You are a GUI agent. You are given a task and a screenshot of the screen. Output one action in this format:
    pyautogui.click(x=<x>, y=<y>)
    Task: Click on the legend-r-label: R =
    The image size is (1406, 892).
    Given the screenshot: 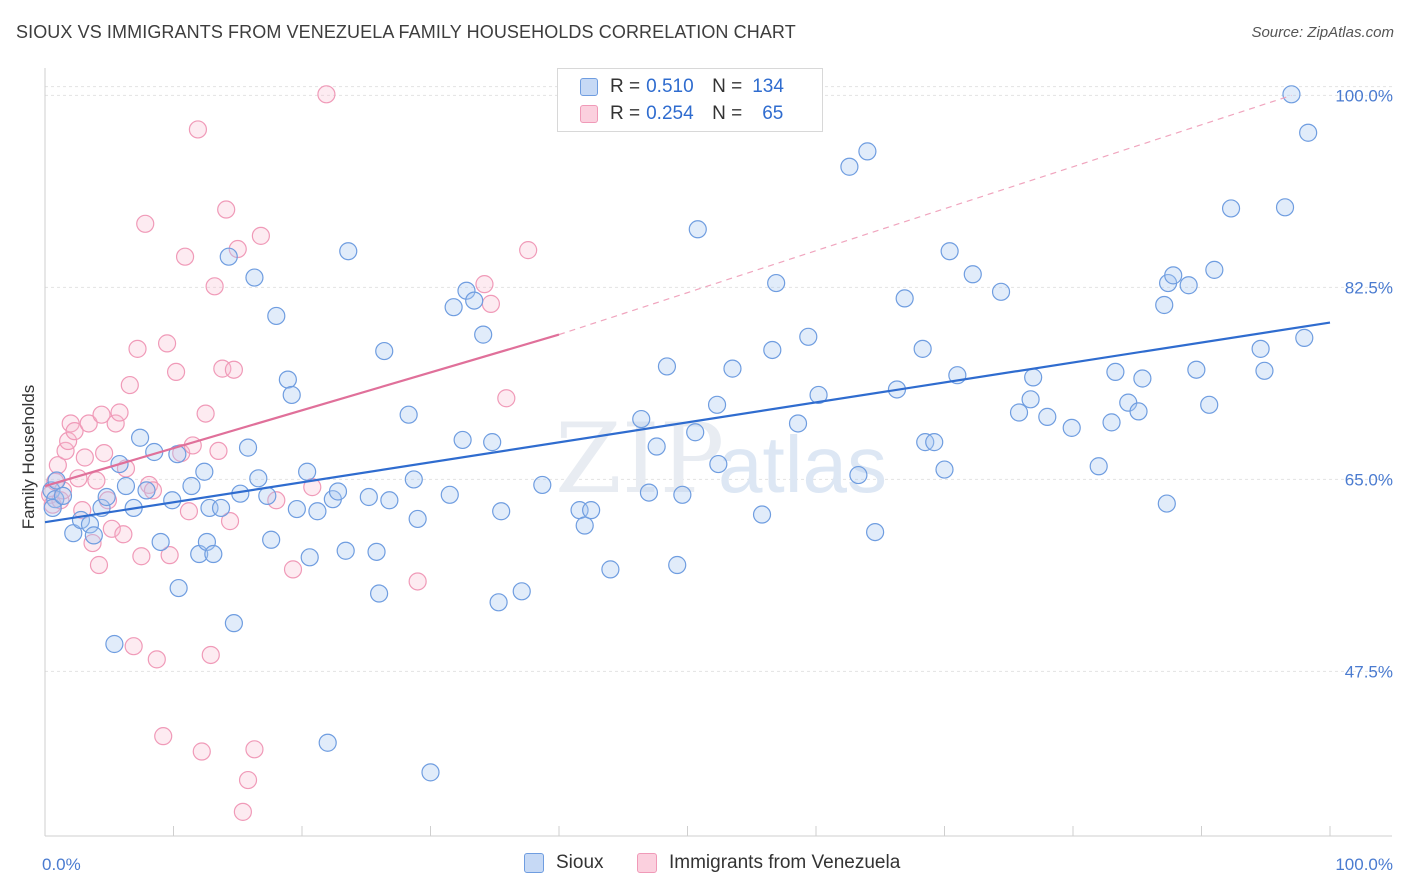 What is the action you would take?
    pyautogui.click(x=625, y=86)
    